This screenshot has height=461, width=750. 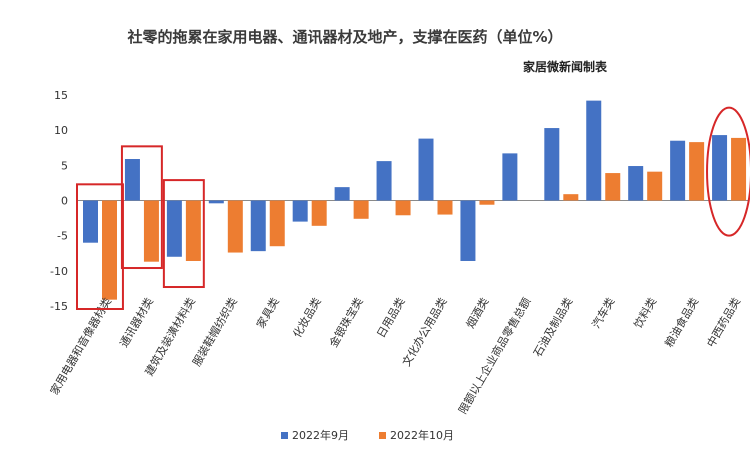 What do you see at coordinates (59, 306) in the screenshot?
I see `y-tick-label: -15` at bounding box center [59, 306].